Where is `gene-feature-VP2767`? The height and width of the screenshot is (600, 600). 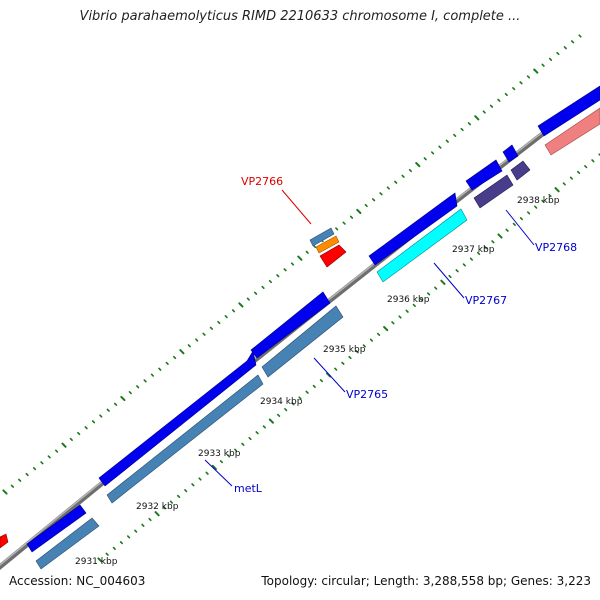
gene-feature-VP2767 is located at coordinates (418, 237).